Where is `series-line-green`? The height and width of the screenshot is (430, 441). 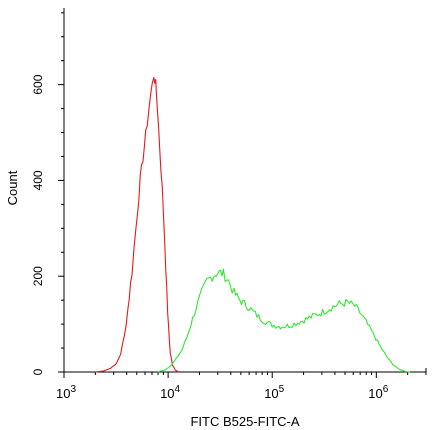 series-line-green is located at coordinates (283, 320).